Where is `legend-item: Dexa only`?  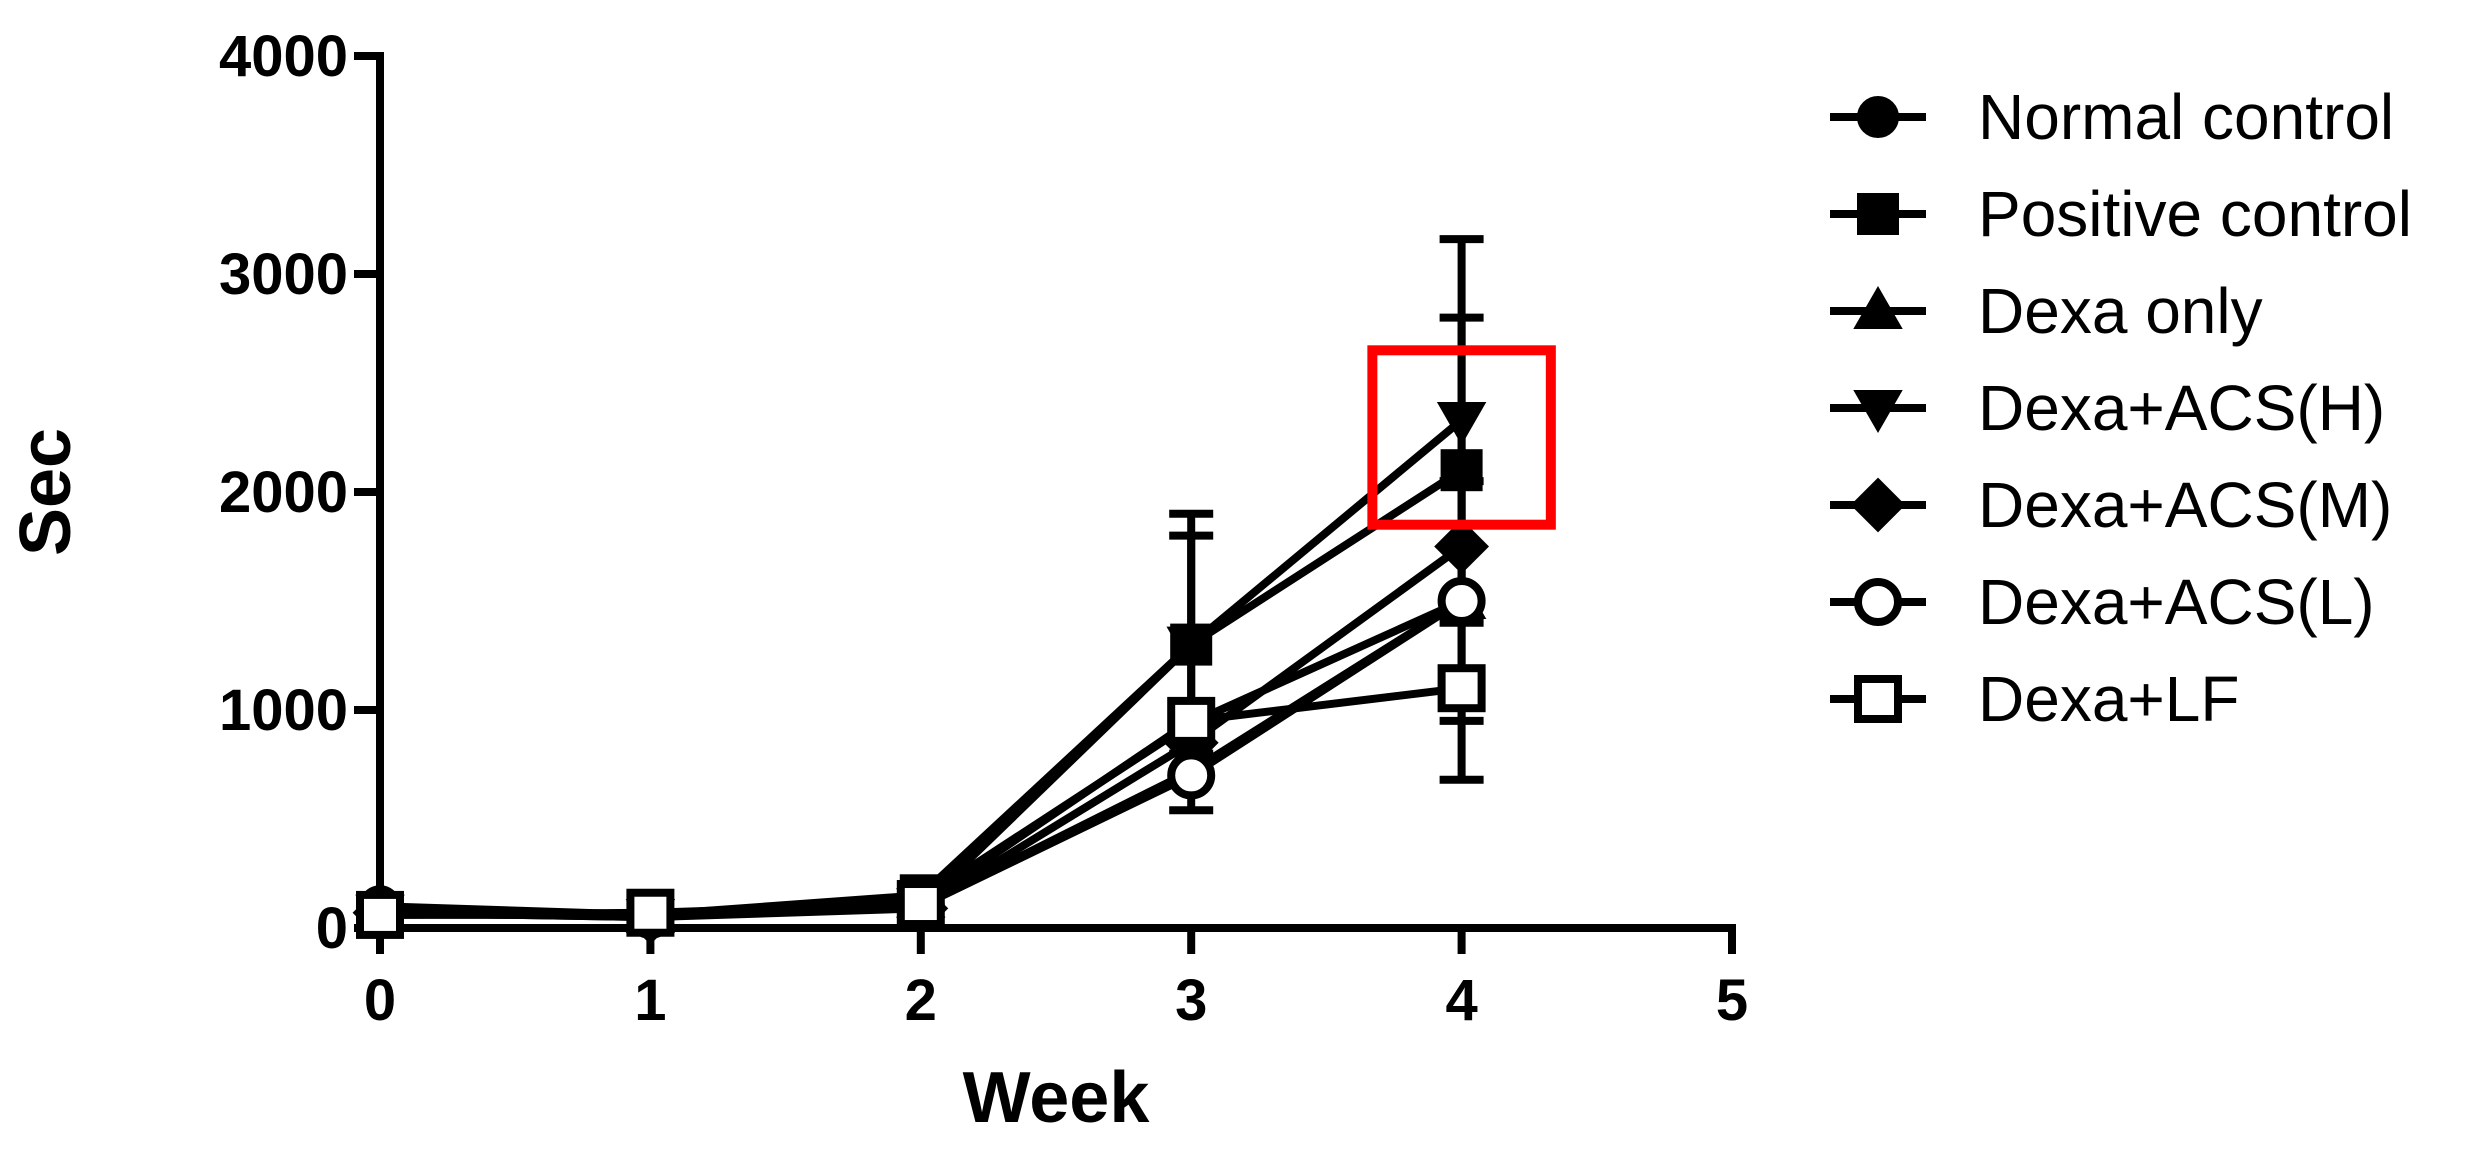 legend-item: Dexa only is located at coordinates (2046, 311).